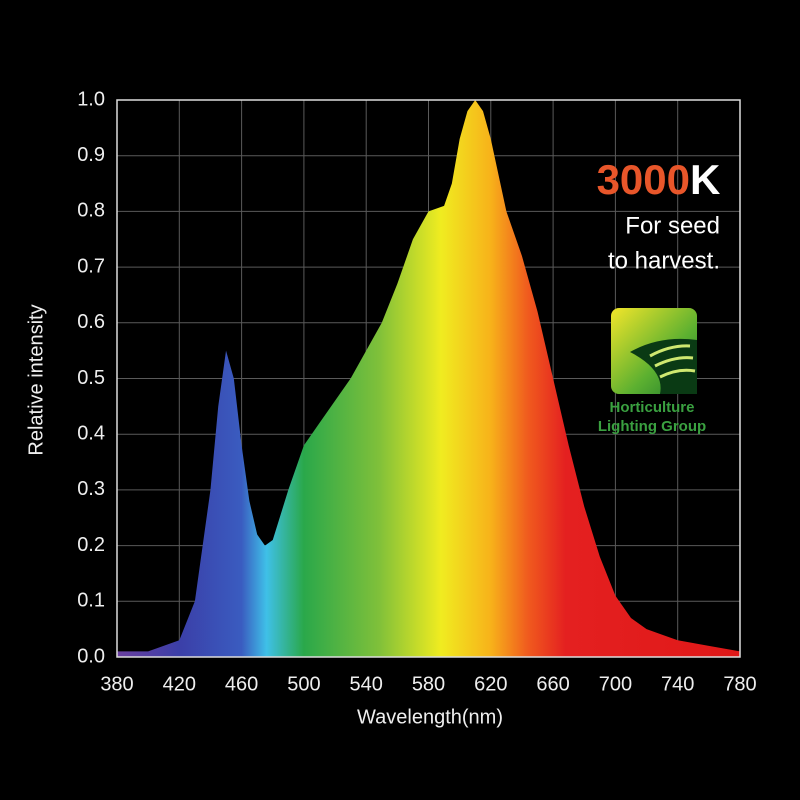 The image size is (800, 800). What do you see at coordinates (366, 684) in the screenshot?
I see `x-tick-label: 540` at bounding box center [366, 684].